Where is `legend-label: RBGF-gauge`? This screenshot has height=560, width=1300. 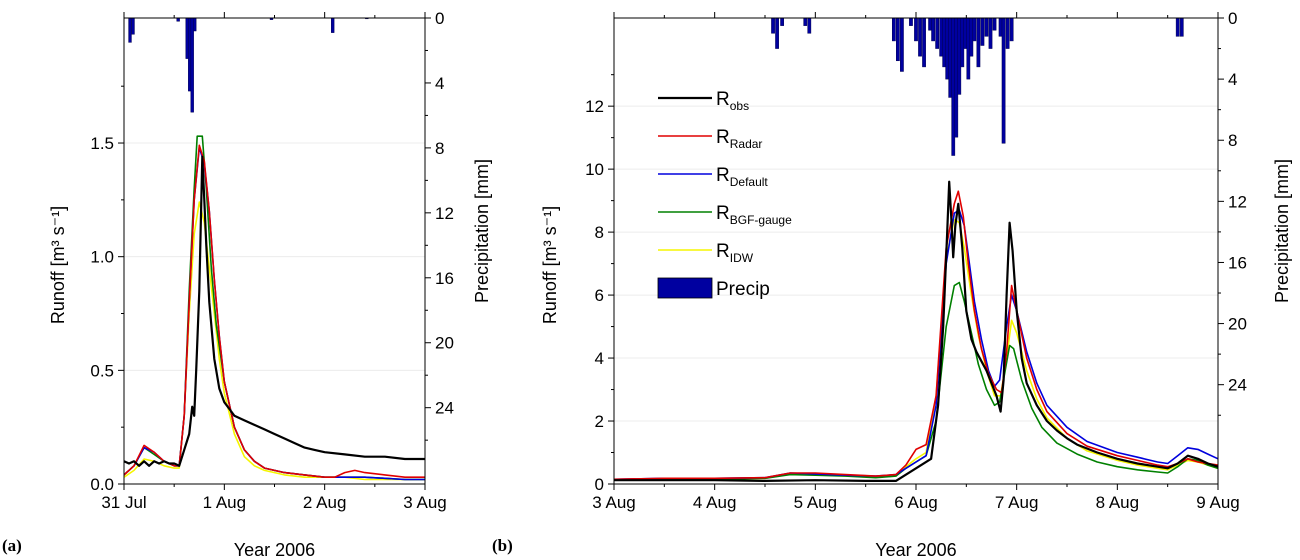 legend-label: RBGF-gauge is located at coordinates (754, 215).